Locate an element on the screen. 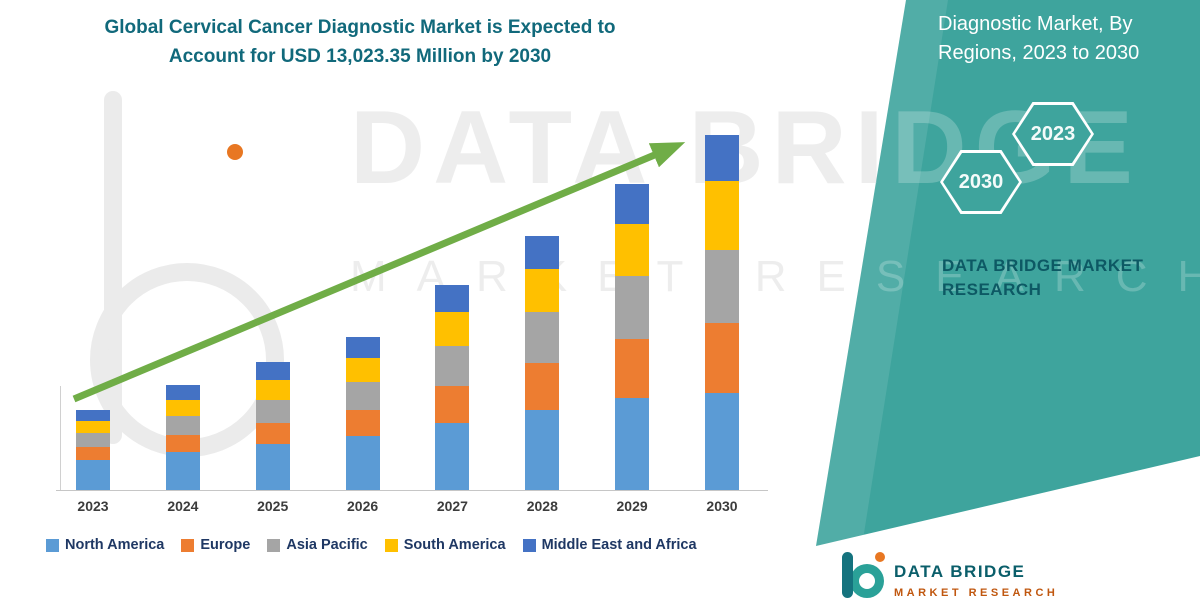 Image resolution: width=1200 pixels, height=600 pixels. stacked-bar-2027 is located at coordinates (452, 387).